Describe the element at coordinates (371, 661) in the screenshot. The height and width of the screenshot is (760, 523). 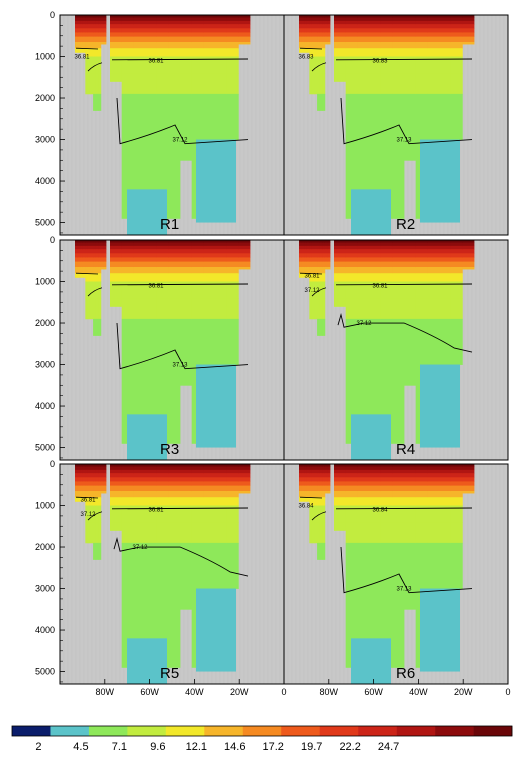
I see `deep-cold-water` at that location.